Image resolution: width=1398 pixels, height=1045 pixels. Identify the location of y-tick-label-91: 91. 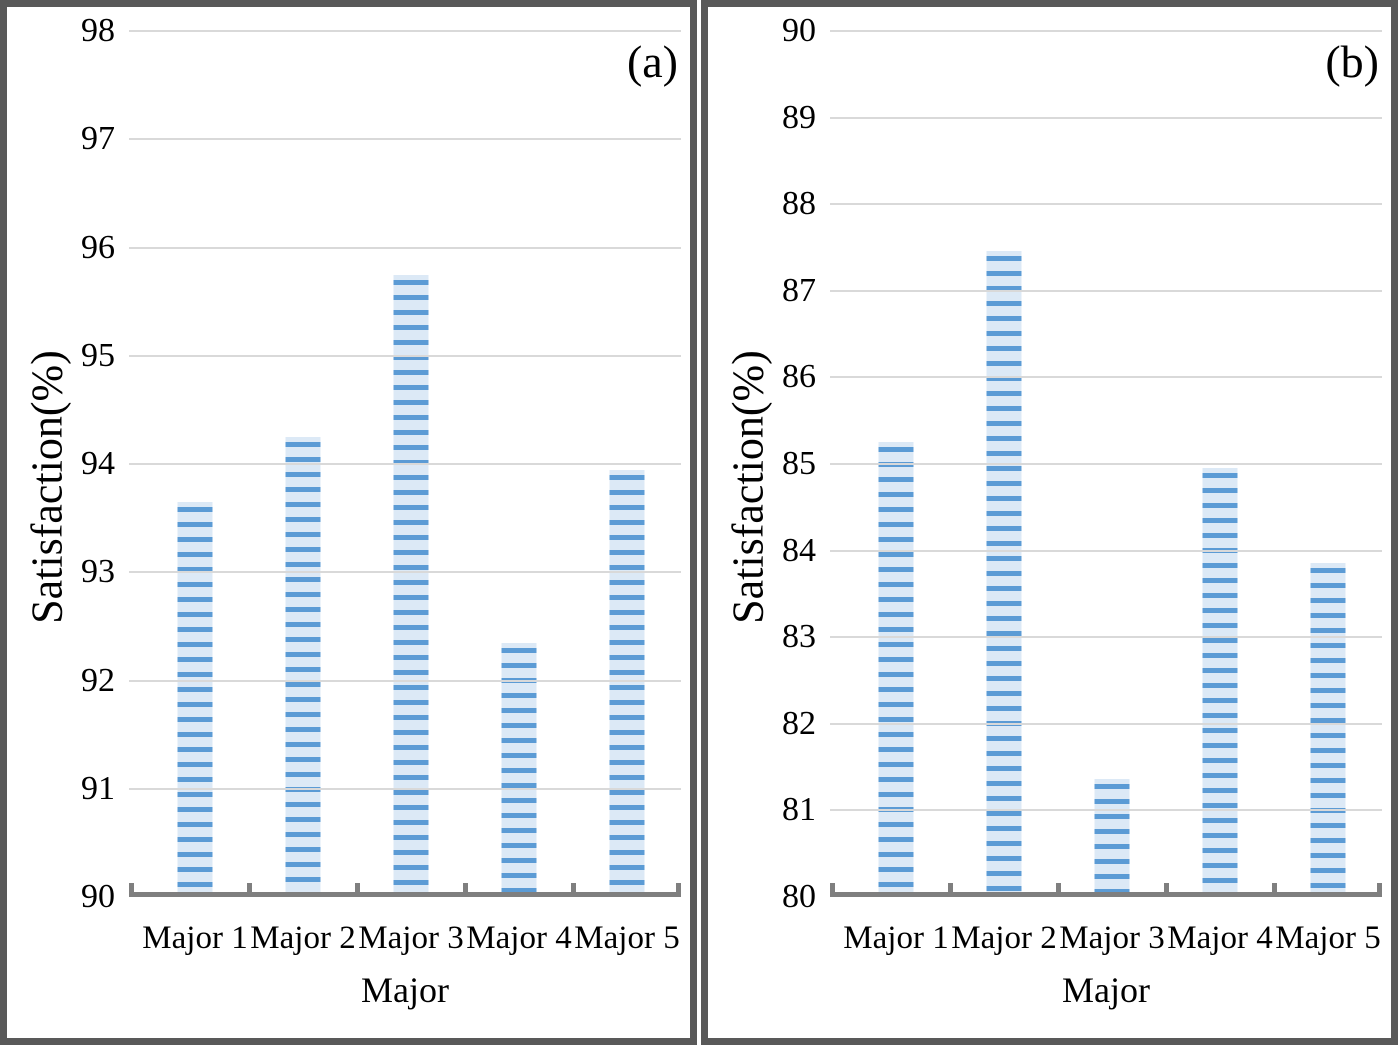
(98, 788).